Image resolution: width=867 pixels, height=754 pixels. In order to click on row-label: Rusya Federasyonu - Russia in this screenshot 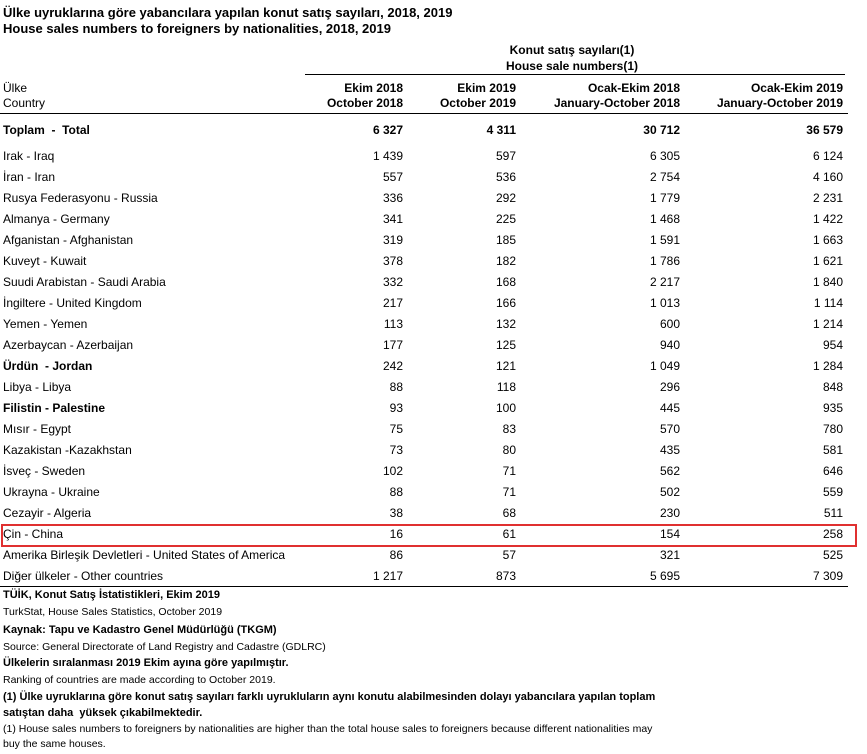, I will do `click(80, 198)`.